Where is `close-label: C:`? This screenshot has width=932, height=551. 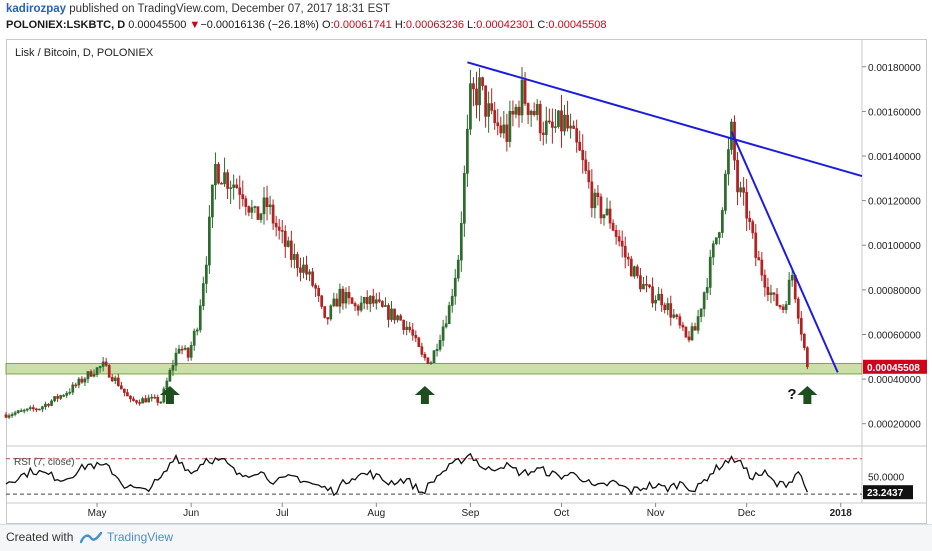
close-label: C: is located at coordinates (543, 25).